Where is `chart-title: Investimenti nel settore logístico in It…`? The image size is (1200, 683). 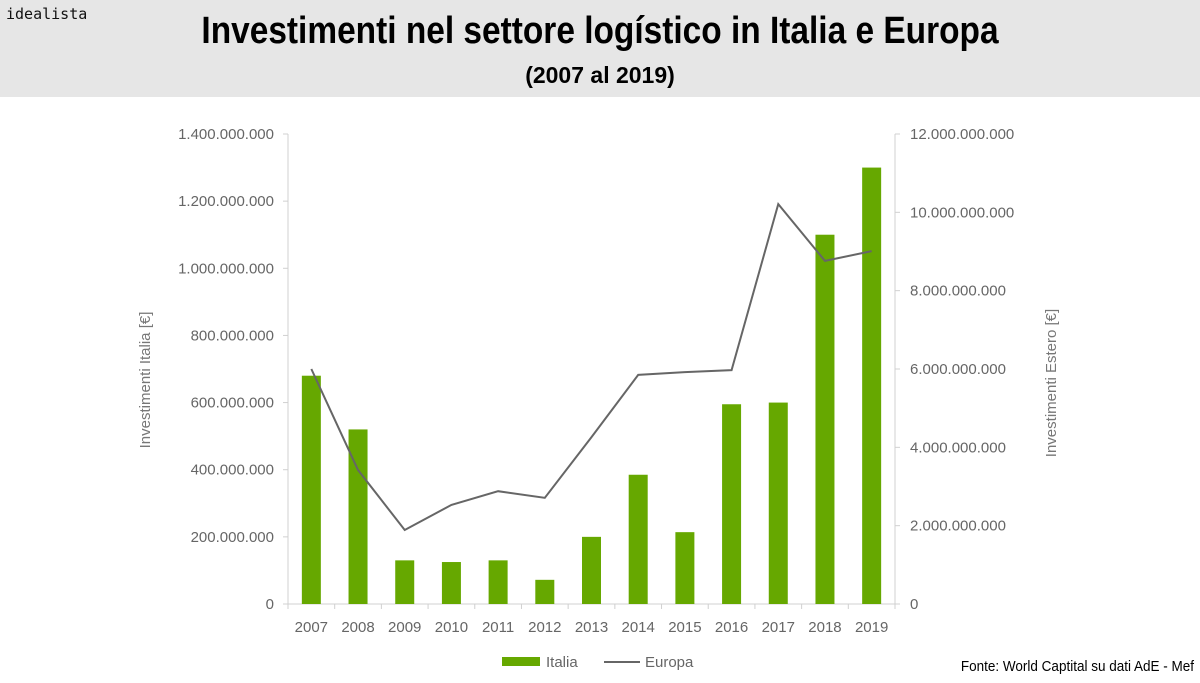 chart-title: Investimenti nel settore logístico in It… is located at coordinates (600, 31).